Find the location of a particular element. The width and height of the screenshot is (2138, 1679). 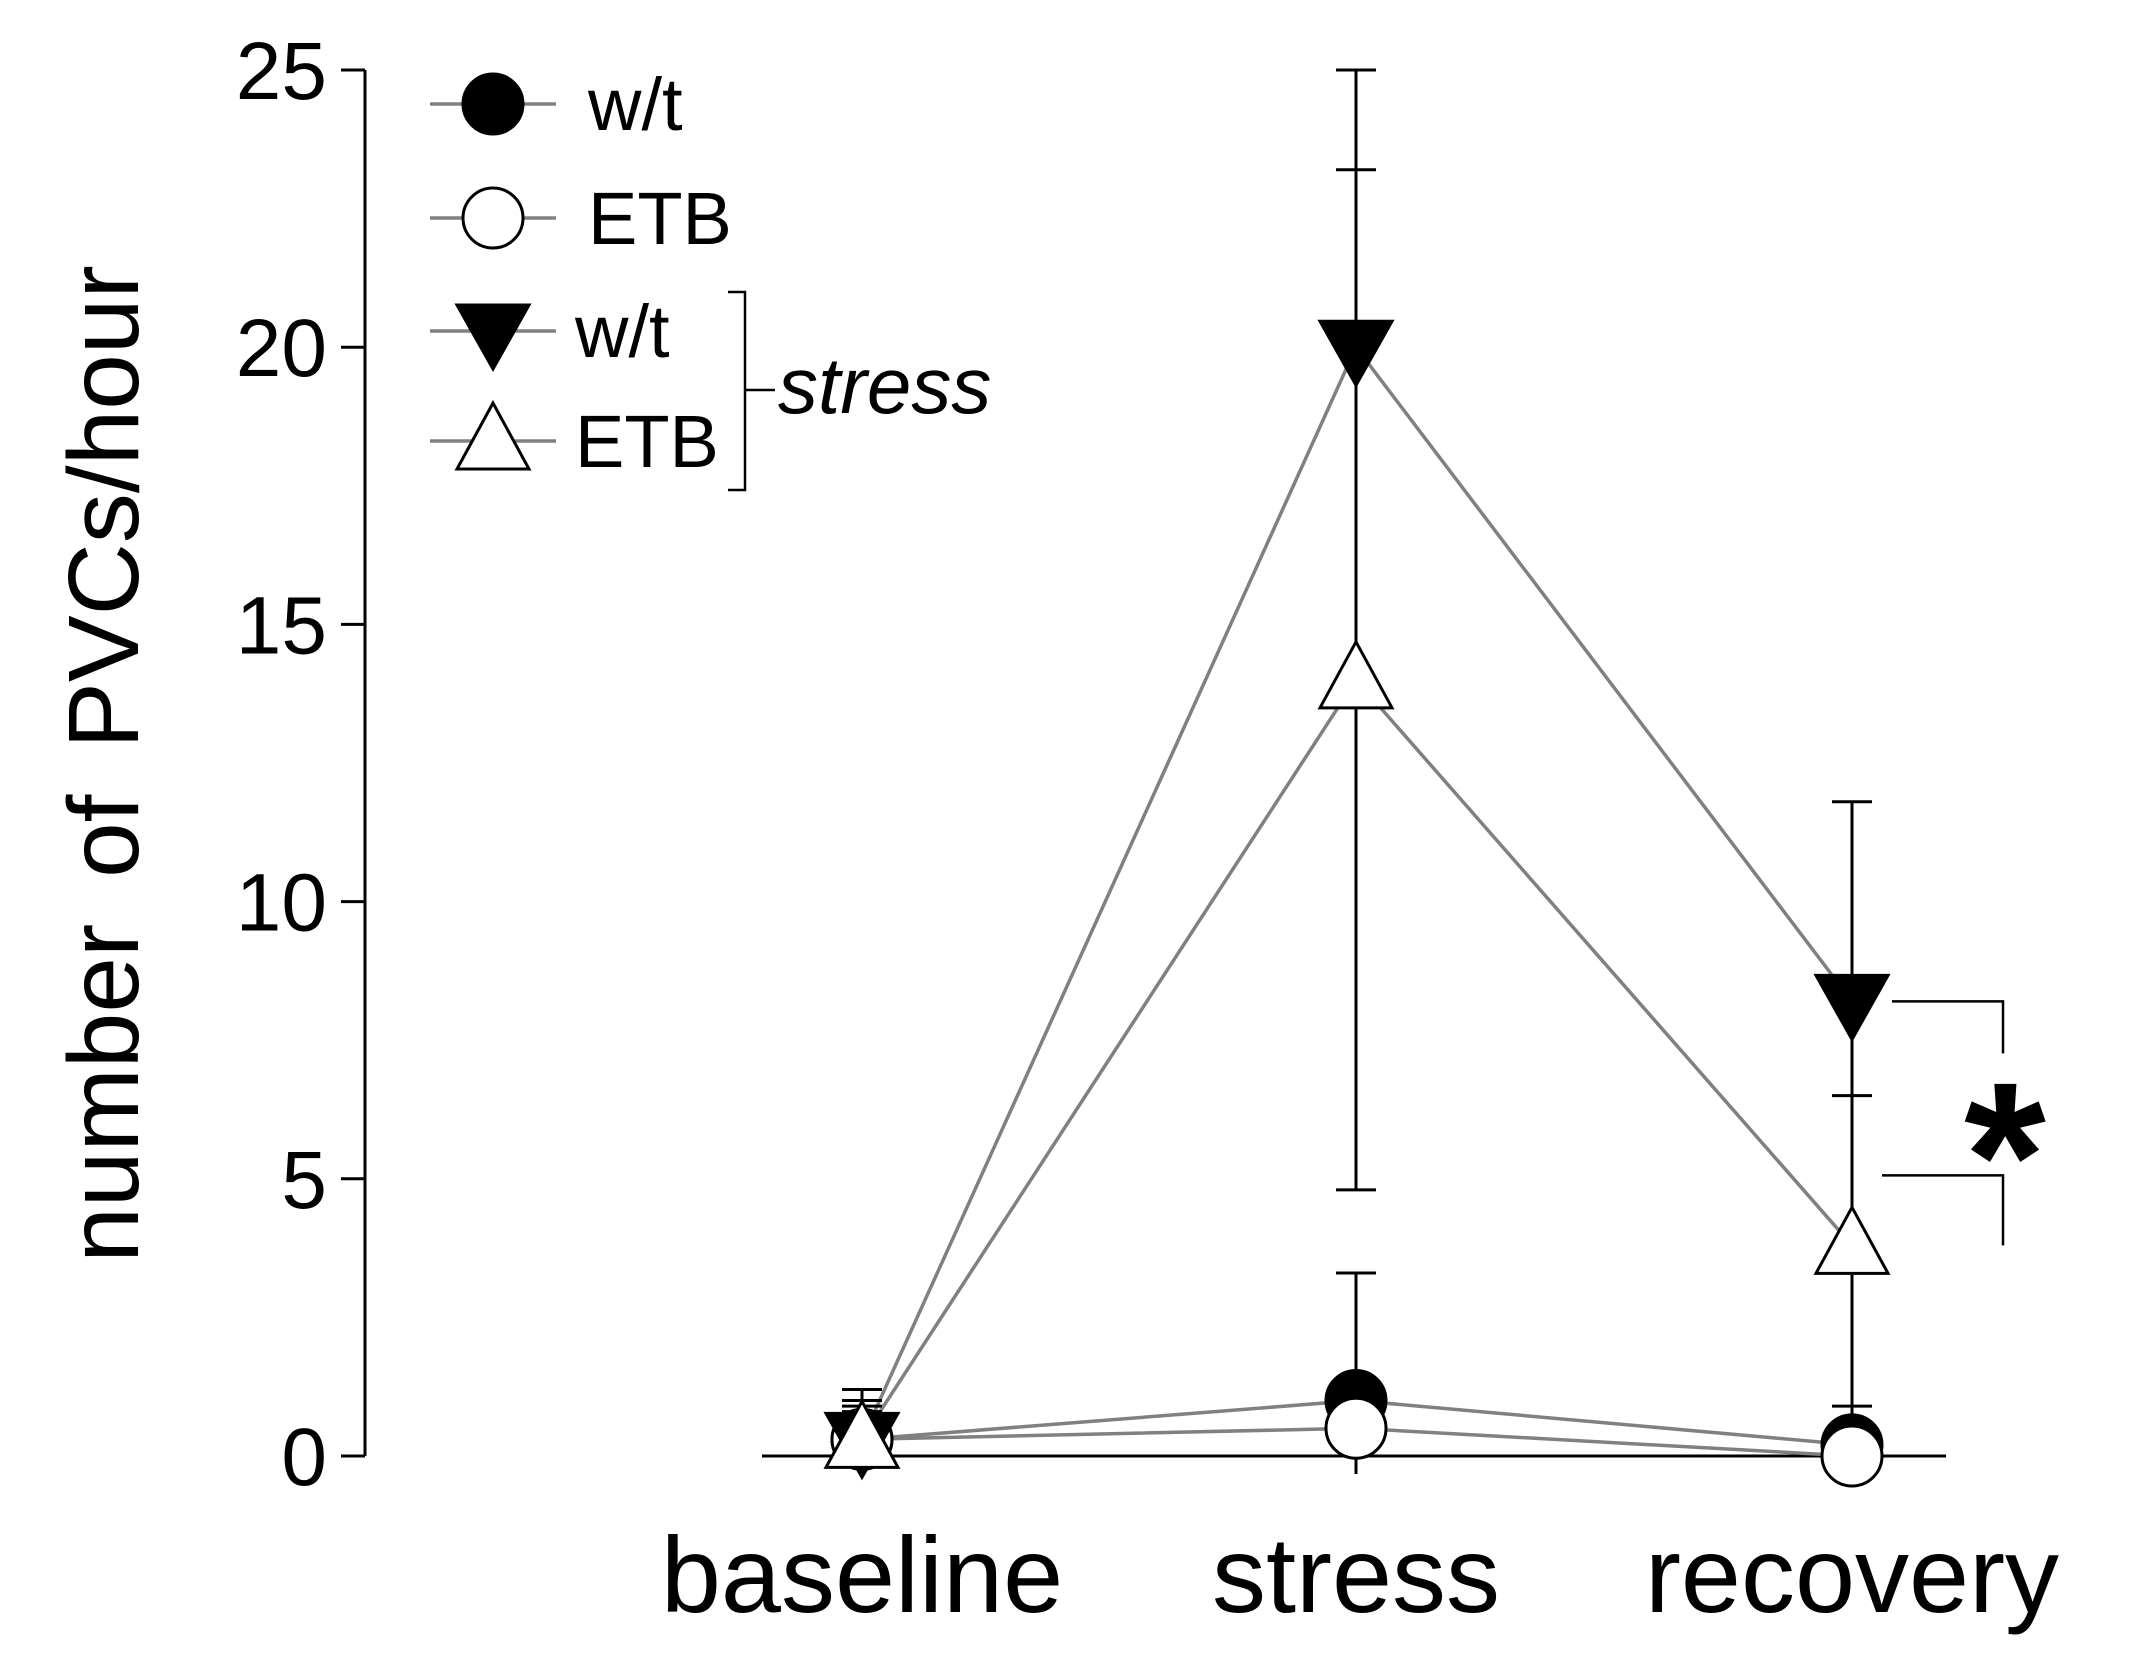

x-category-label: stress is located at coordinates (1356, 1574).